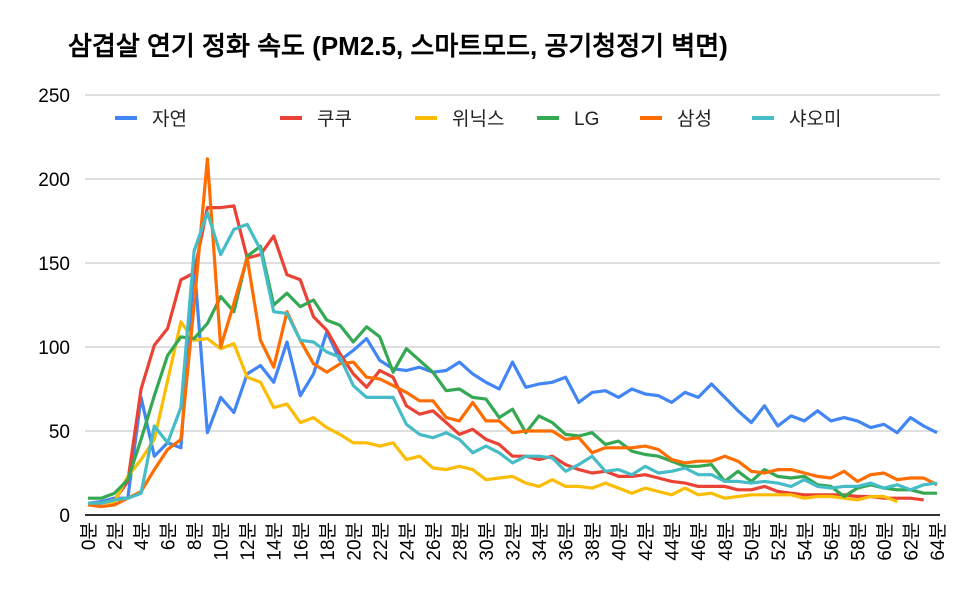  I want to click on x-tick-label: 20분, so click(354, 541).